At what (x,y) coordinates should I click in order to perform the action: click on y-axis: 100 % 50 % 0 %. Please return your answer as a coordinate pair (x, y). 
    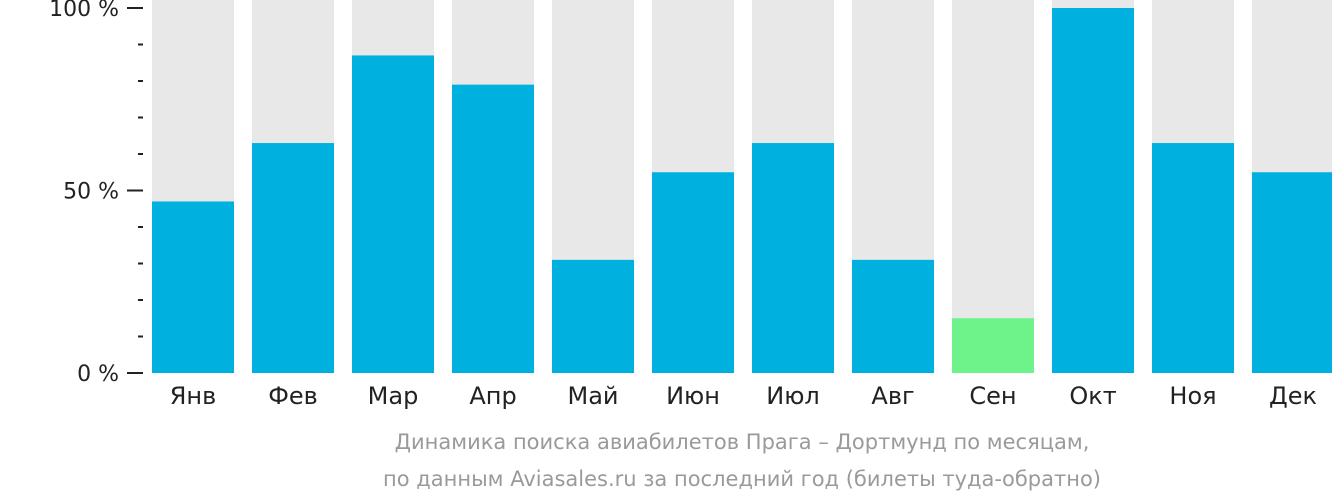
    Looking at the image, I should click on (96, 193).